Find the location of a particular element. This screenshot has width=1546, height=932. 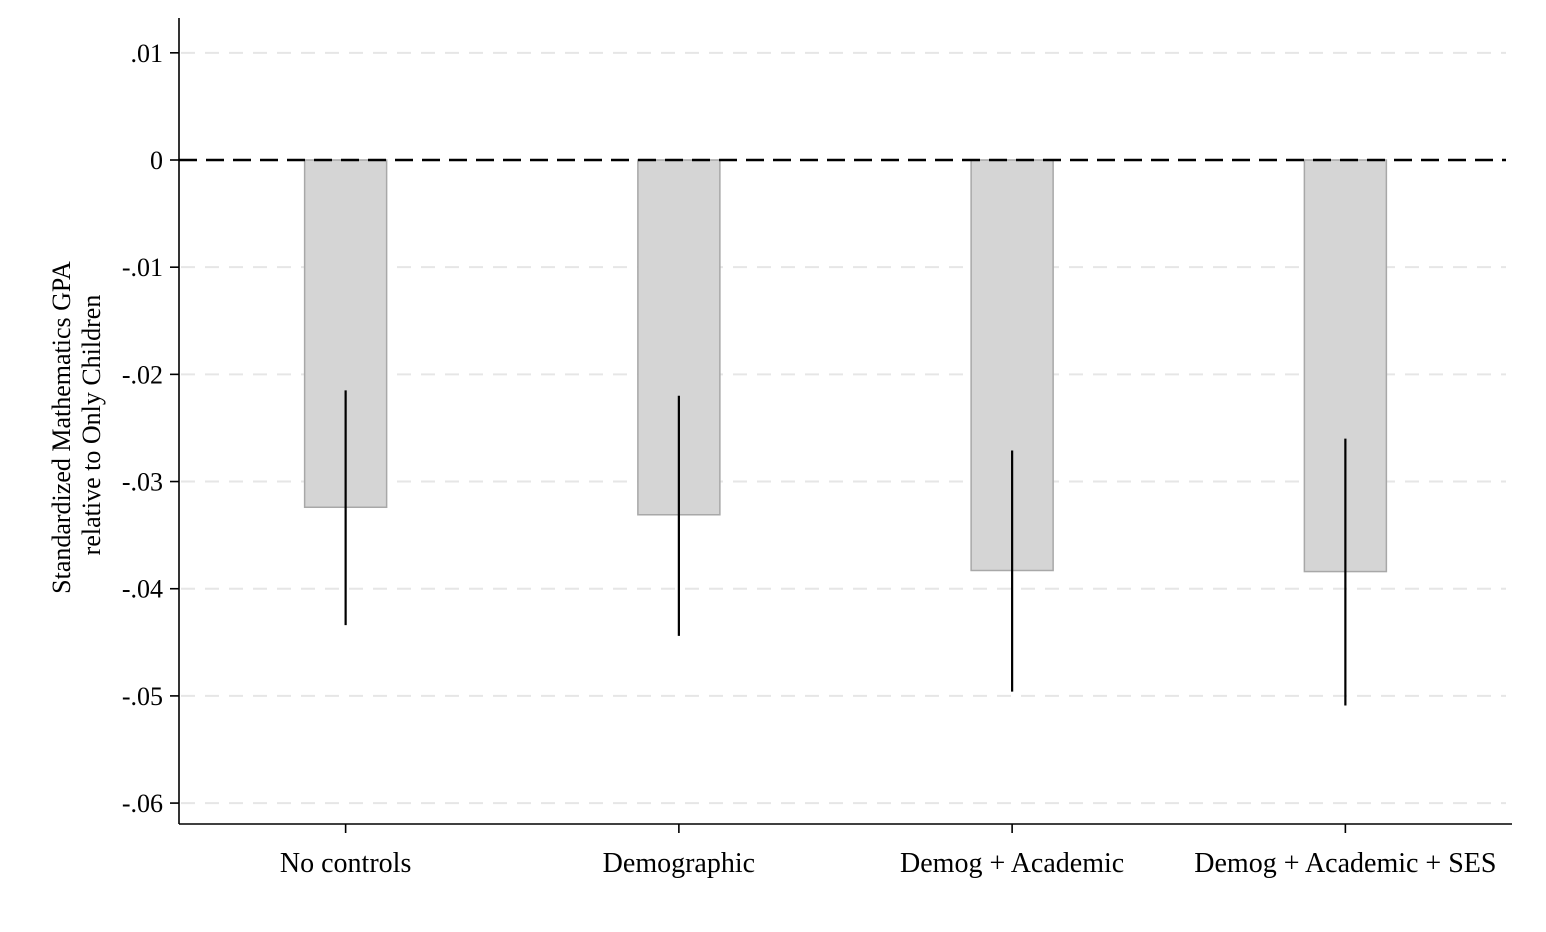

y-axis-label-line2: relative to Only Children is located at coordinates (91, 425).